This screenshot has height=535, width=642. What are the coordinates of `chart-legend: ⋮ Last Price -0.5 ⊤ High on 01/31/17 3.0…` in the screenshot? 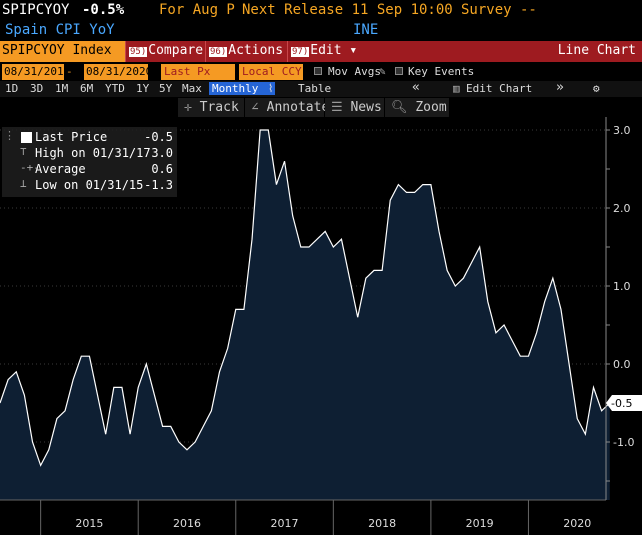 It's located at (89, 162).